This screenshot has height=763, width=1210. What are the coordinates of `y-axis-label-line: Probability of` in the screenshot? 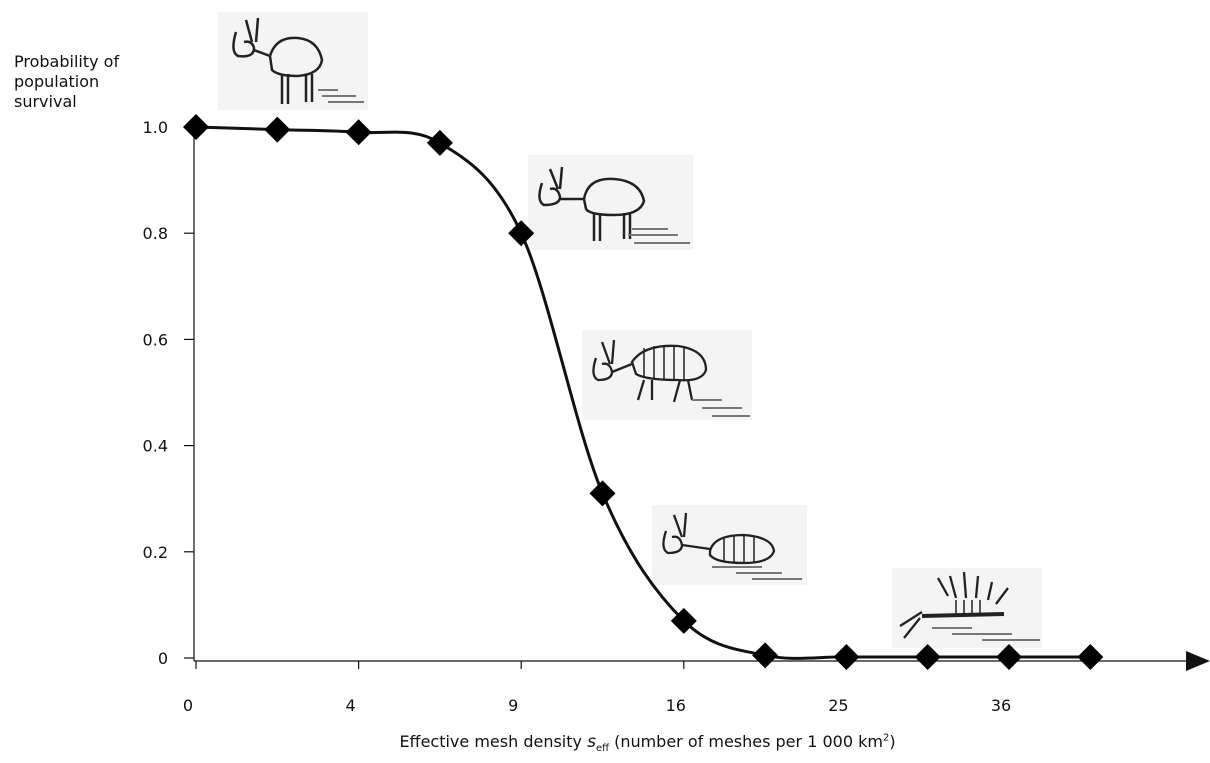 It's located at (67, 61).